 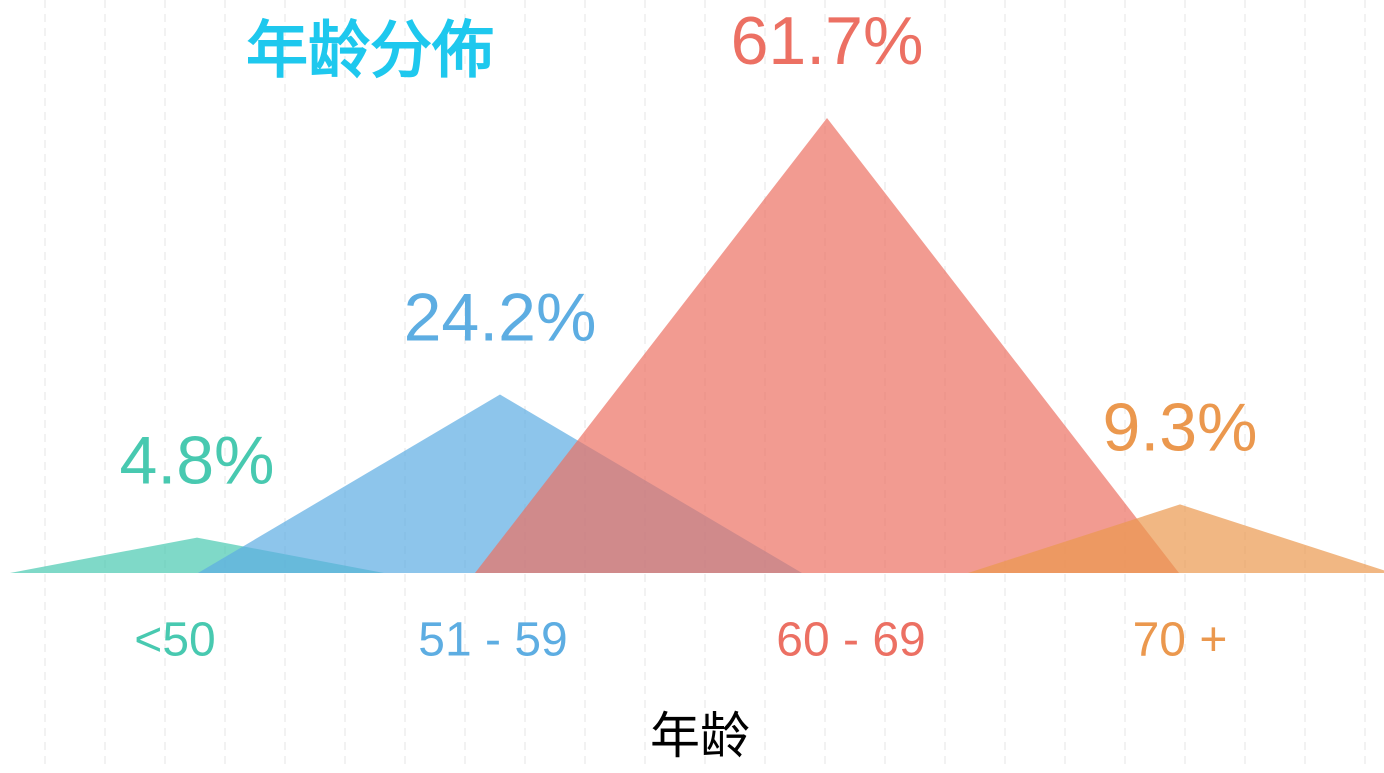 What do you see at coordinates (1176, 538) in the screenshot?
I see `triangle-bar` at bounding box center [1176, 538].